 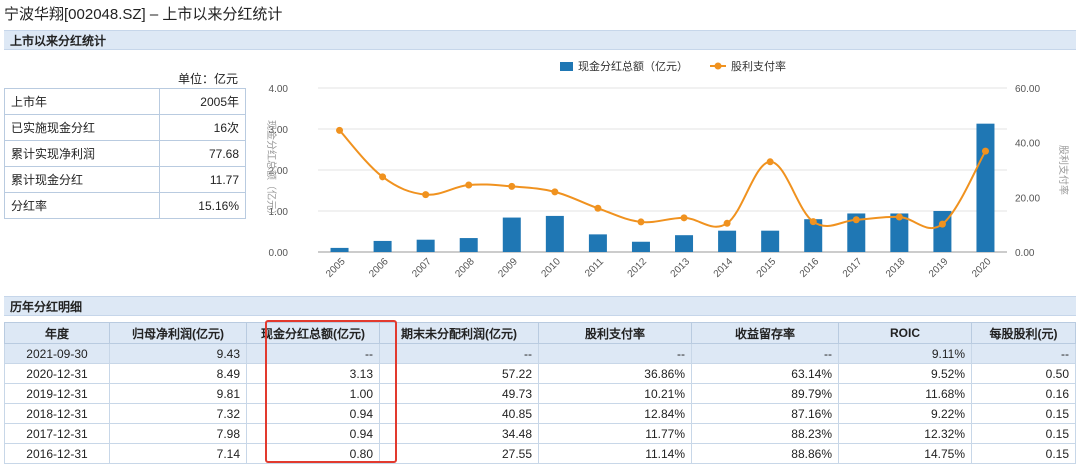 I want to click on col-header-retention-ratio: 收益留存率, so click(x=765, y=333).